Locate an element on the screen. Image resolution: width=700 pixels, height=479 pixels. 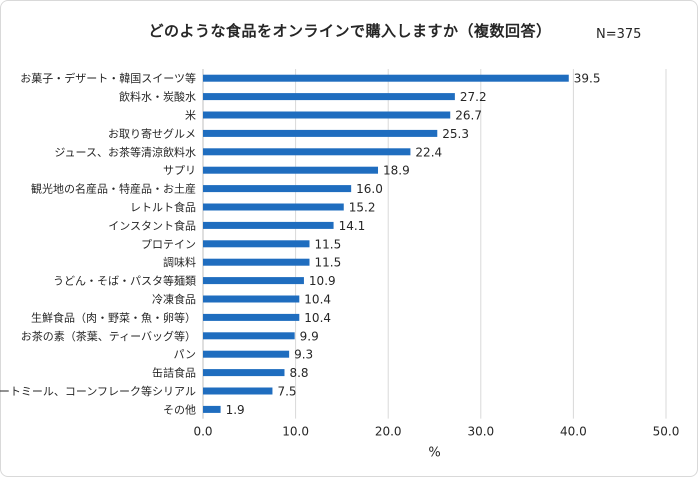
x-tick-label: 0.0 is located at coordinates (202, 432).